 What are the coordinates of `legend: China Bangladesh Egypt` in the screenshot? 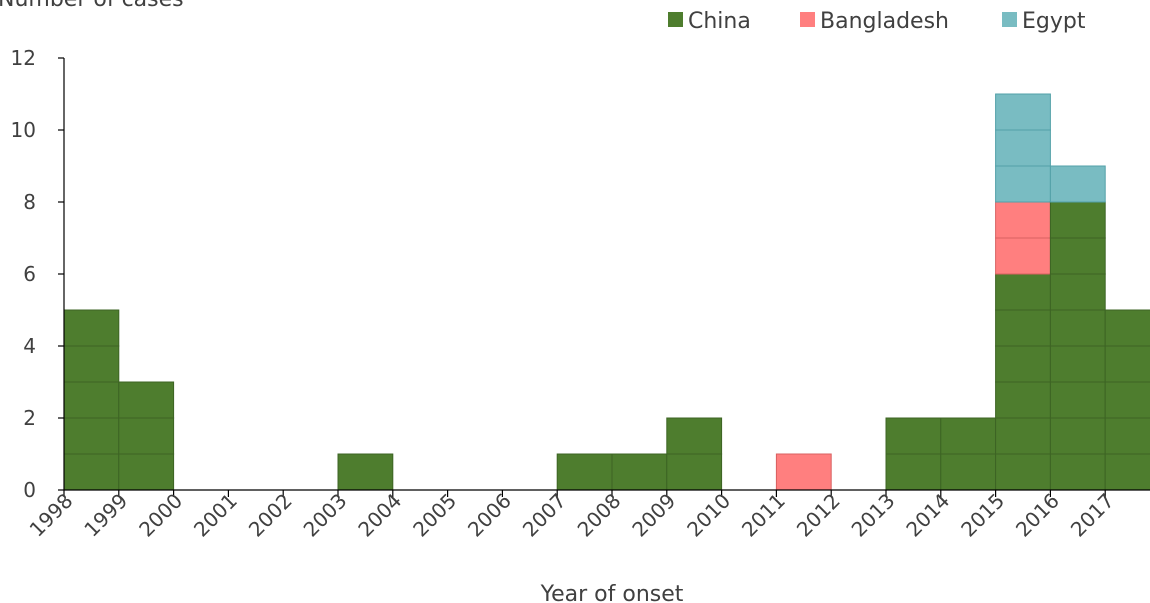 It's located at (877, 21).